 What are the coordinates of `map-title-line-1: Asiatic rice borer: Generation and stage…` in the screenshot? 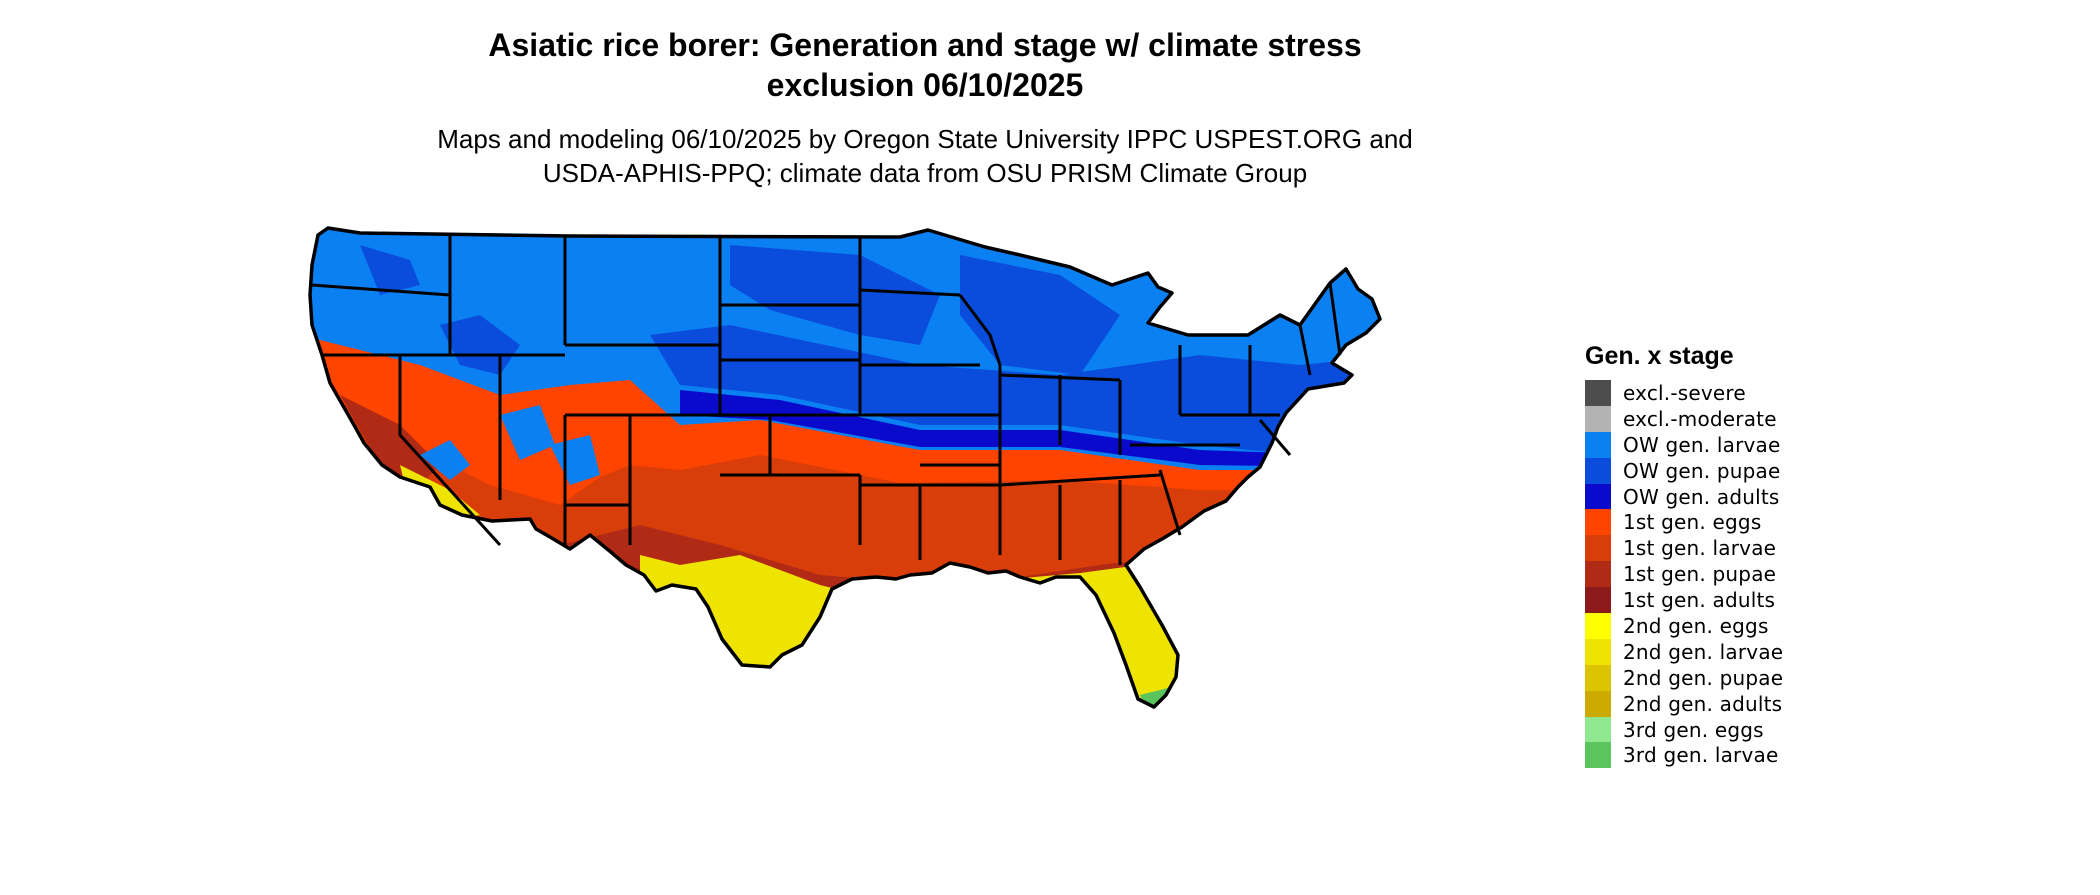 It's located at (925, 45).